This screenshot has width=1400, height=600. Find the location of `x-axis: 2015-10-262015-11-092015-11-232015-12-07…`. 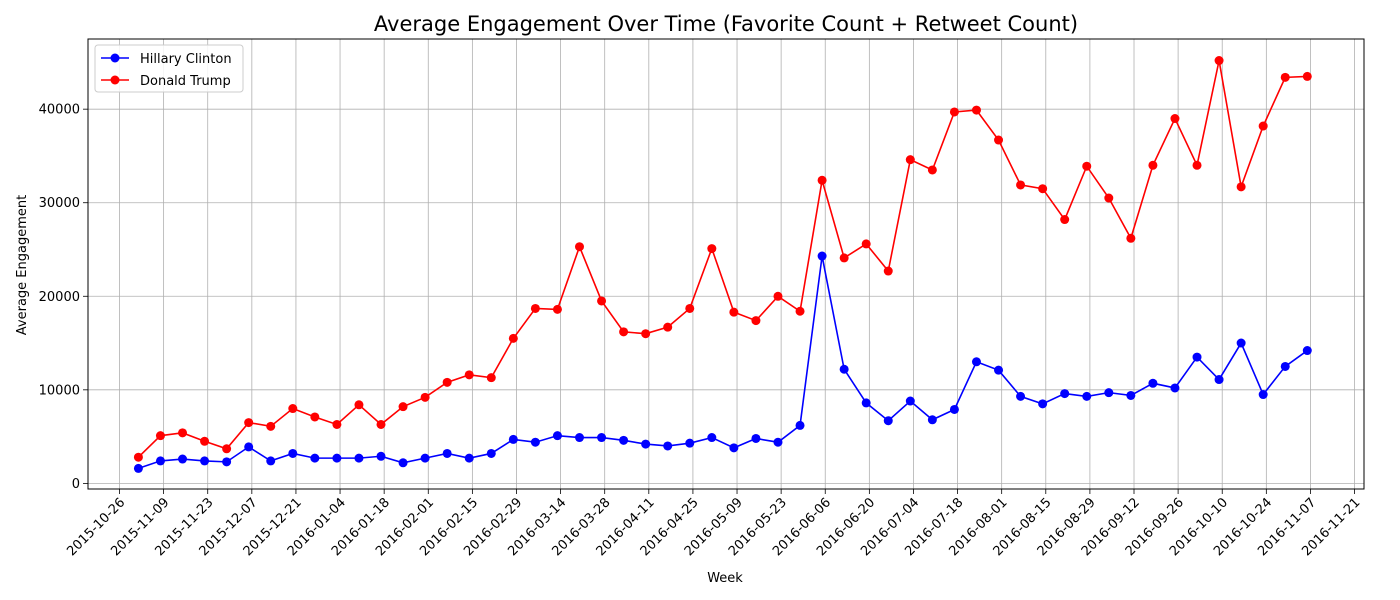

x-axis: 2015-10-262015-11-092015-11-232015-12-07… is located at coordinates (713, 524).